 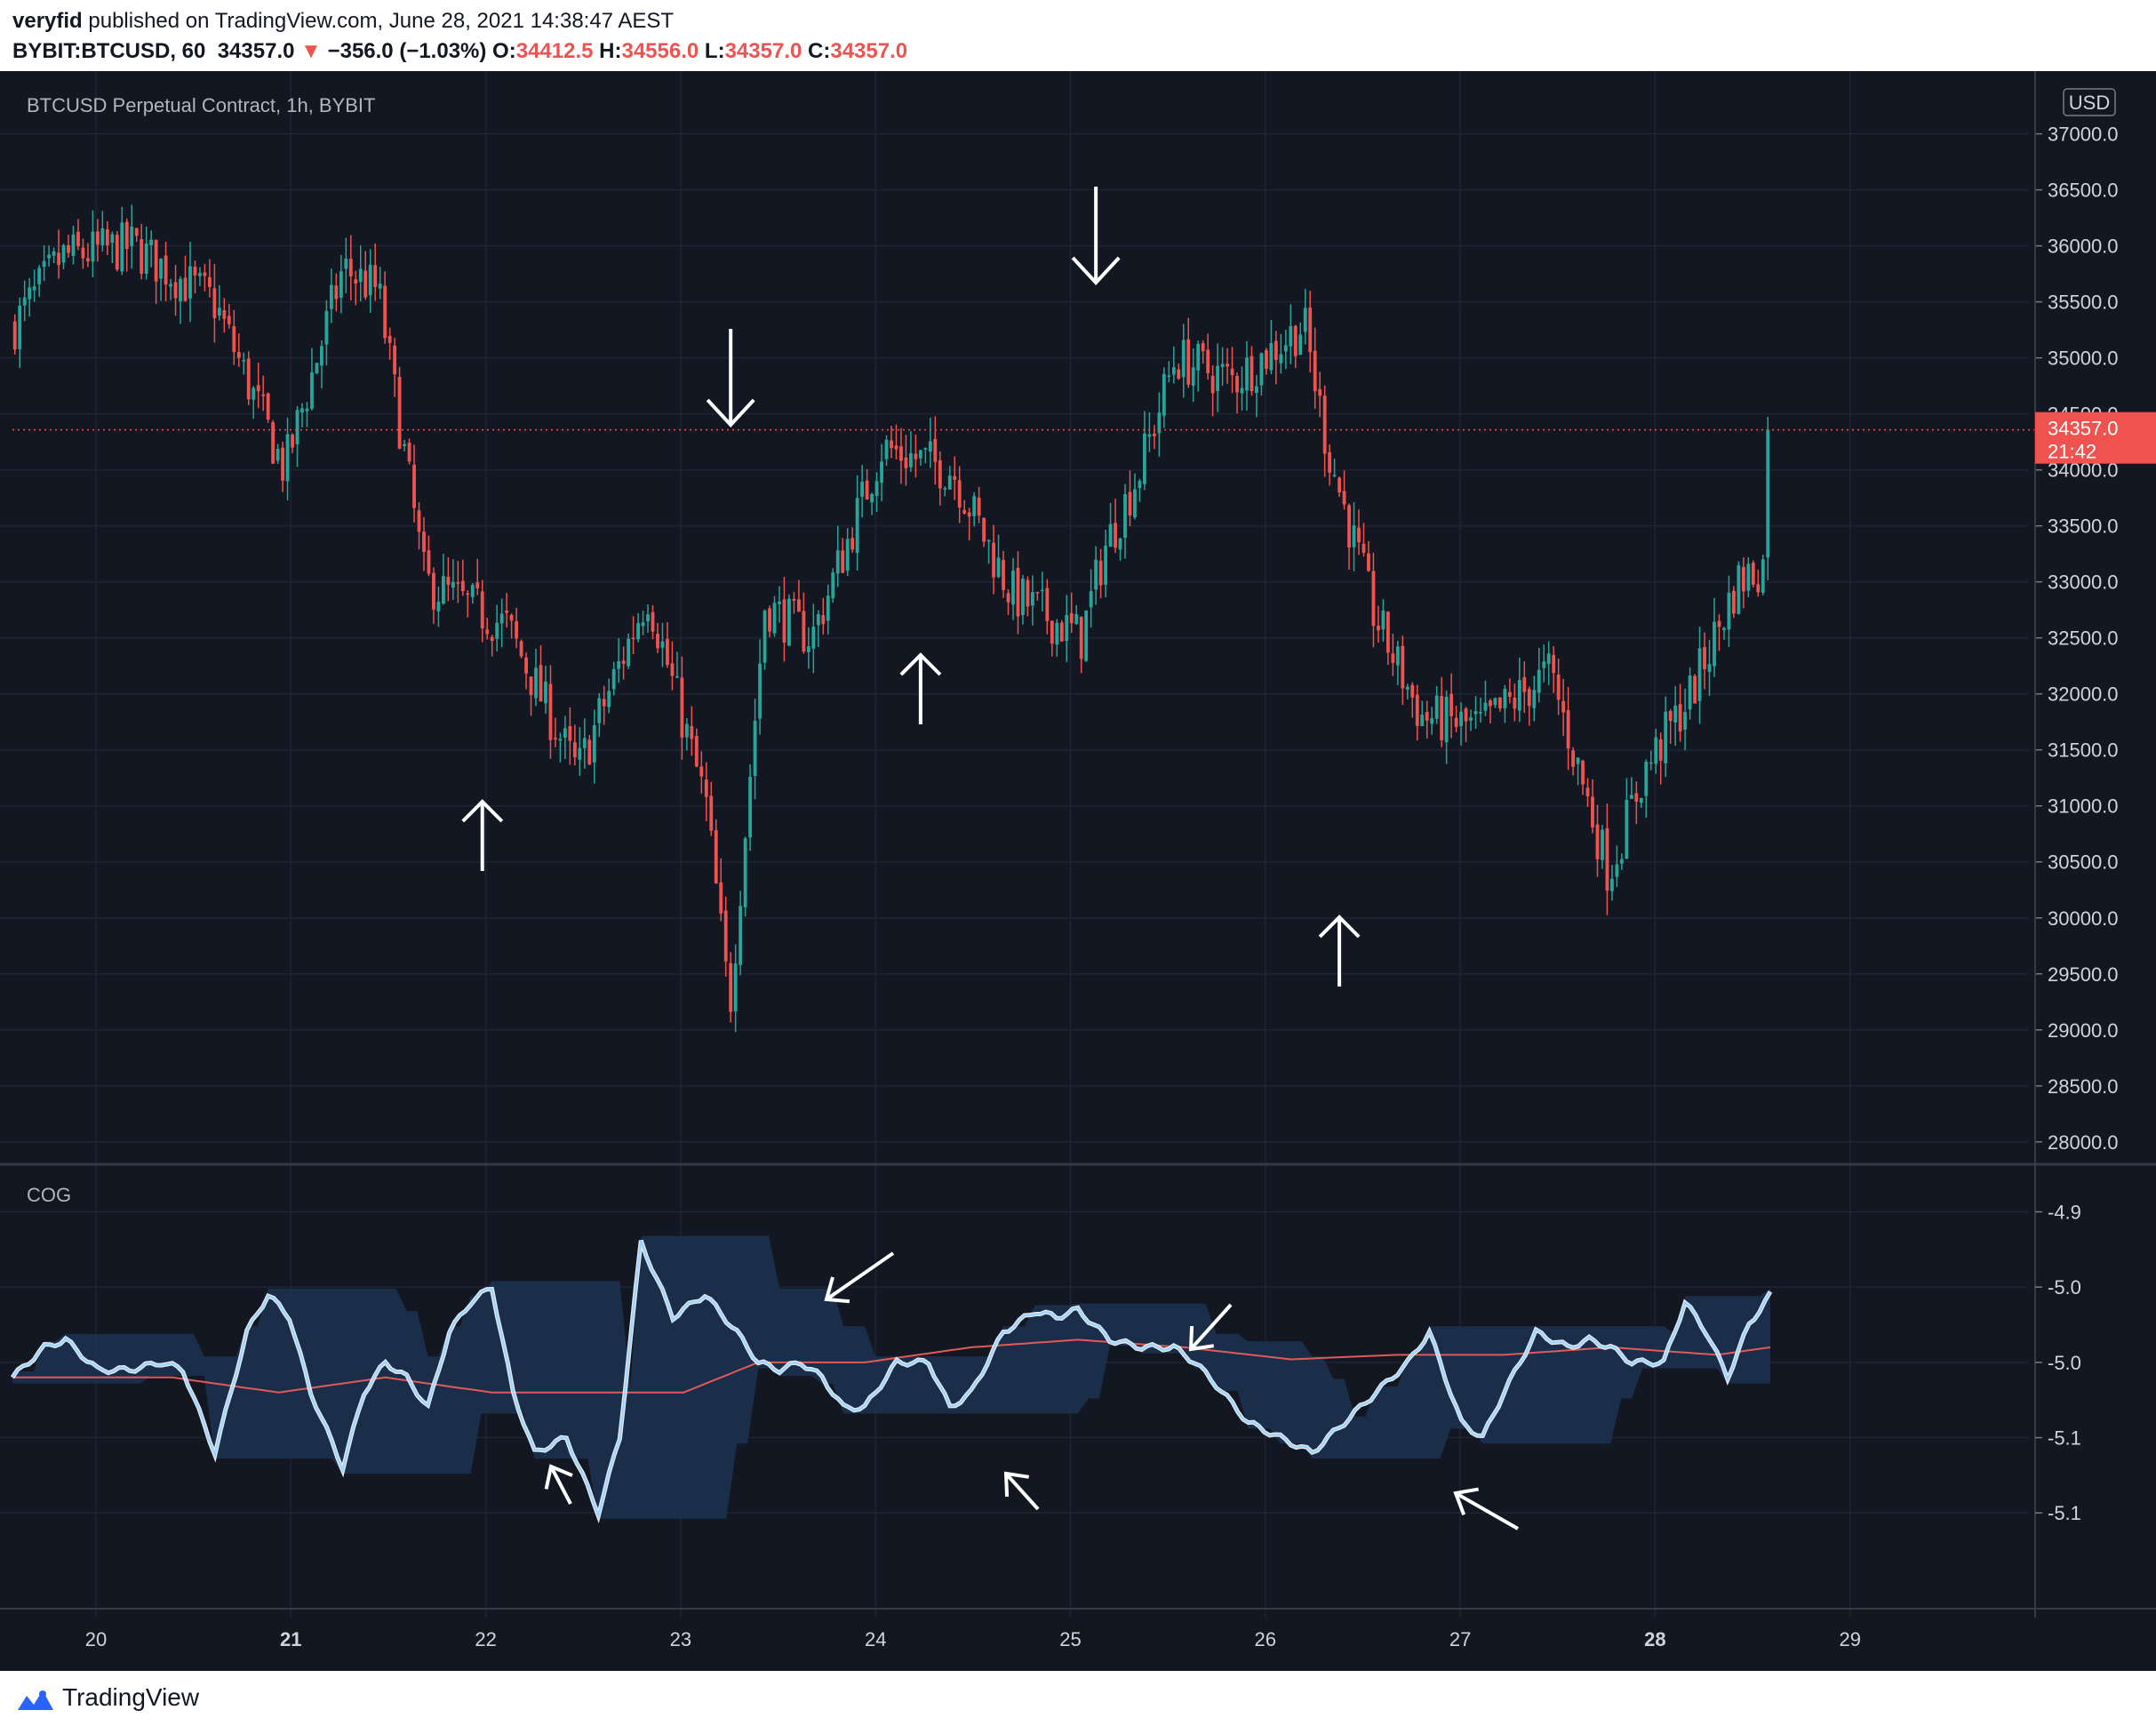 I want to click on tradingview-logo-icon, so click(x=35, y=1700).